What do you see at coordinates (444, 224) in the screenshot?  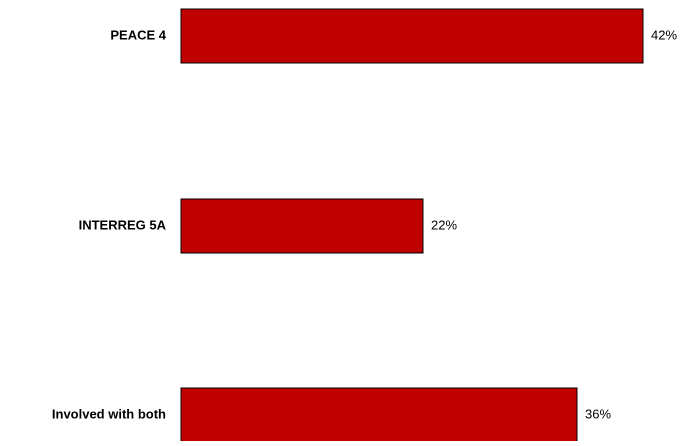 I see `value-label-1: 22%` at bounding box center [444, 224].